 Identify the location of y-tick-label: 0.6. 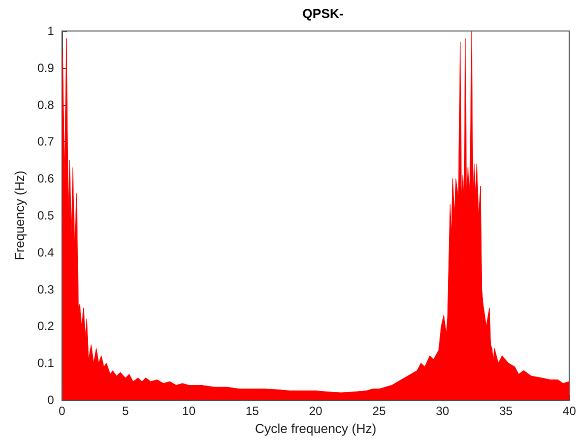
(45, 179).